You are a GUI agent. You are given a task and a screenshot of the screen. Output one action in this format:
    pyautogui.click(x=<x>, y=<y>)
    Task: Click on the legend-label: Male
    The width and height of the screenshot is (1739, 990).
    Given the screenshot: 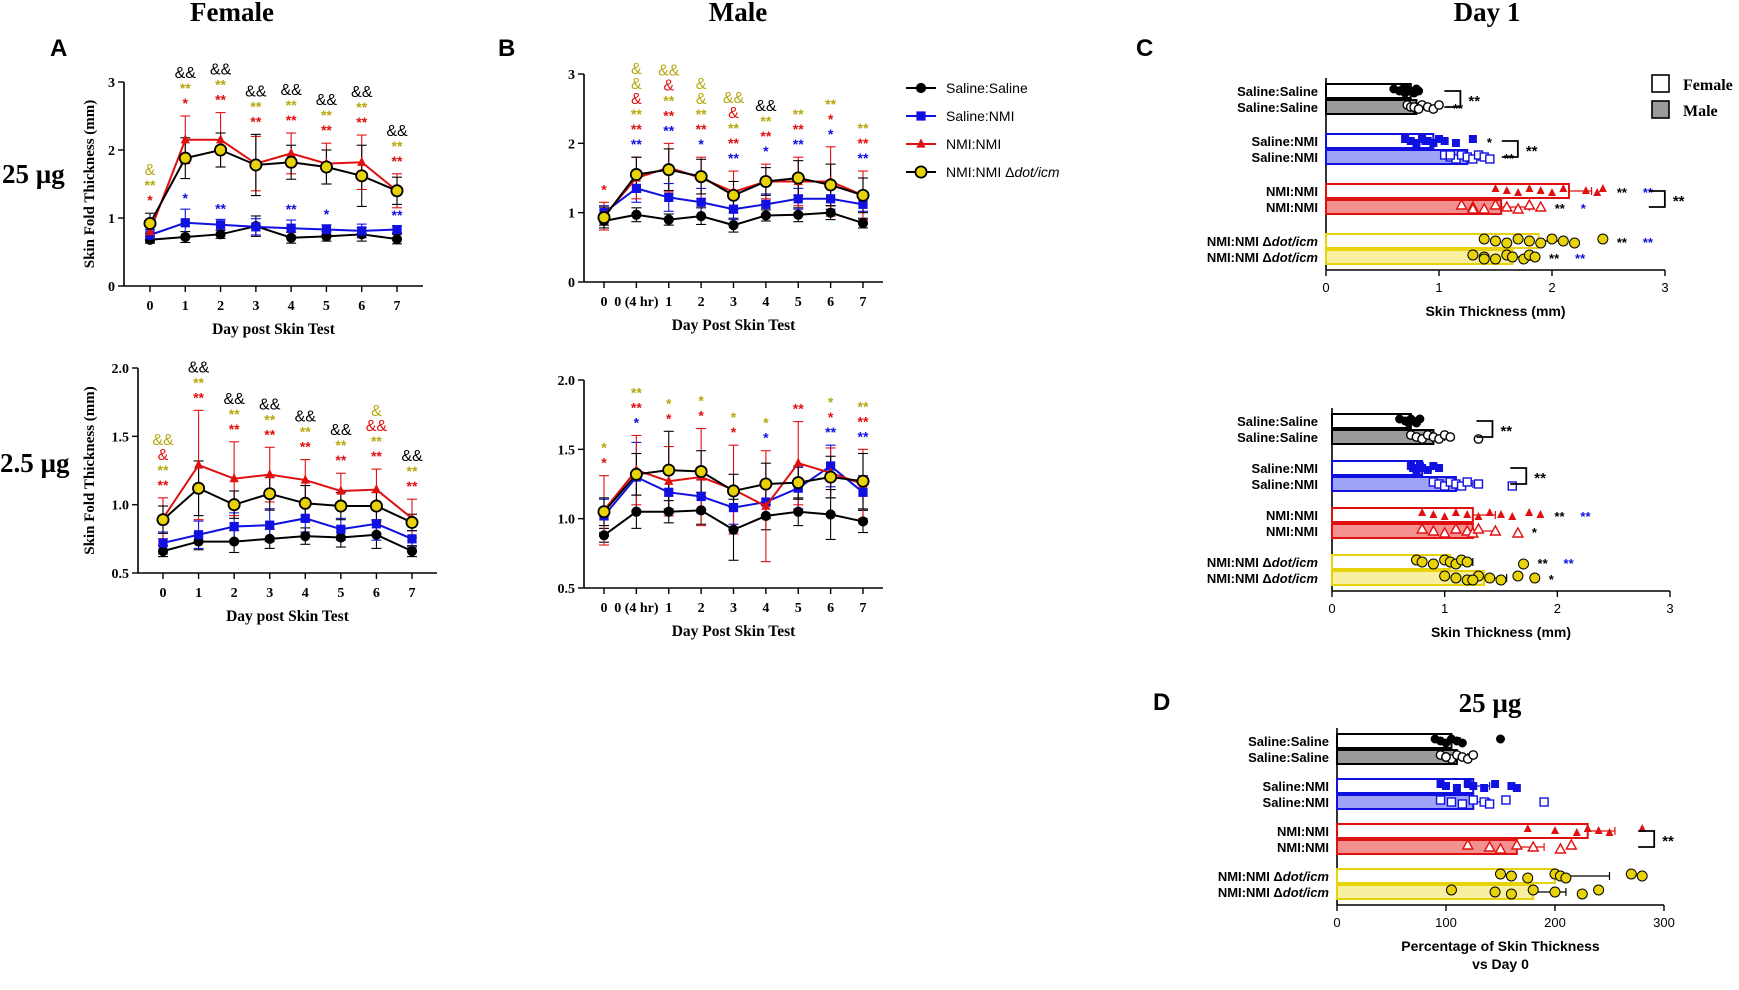 What is the action you would take?
    pyautogui.click(x=1700, y=111)
    